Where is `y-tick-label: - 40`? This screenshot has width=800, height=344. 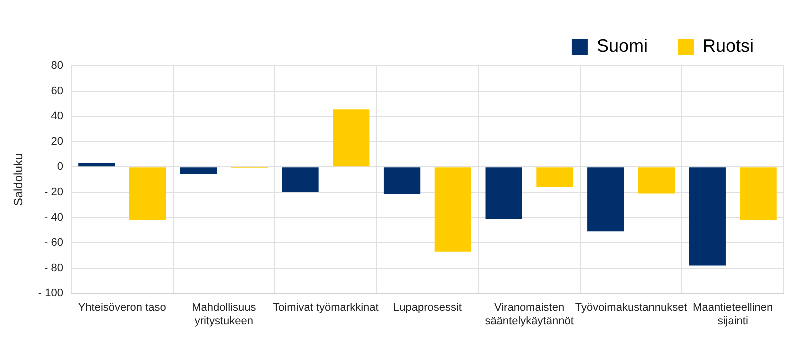
y-tick-label: - 40 is located at coordinates (54, 218).